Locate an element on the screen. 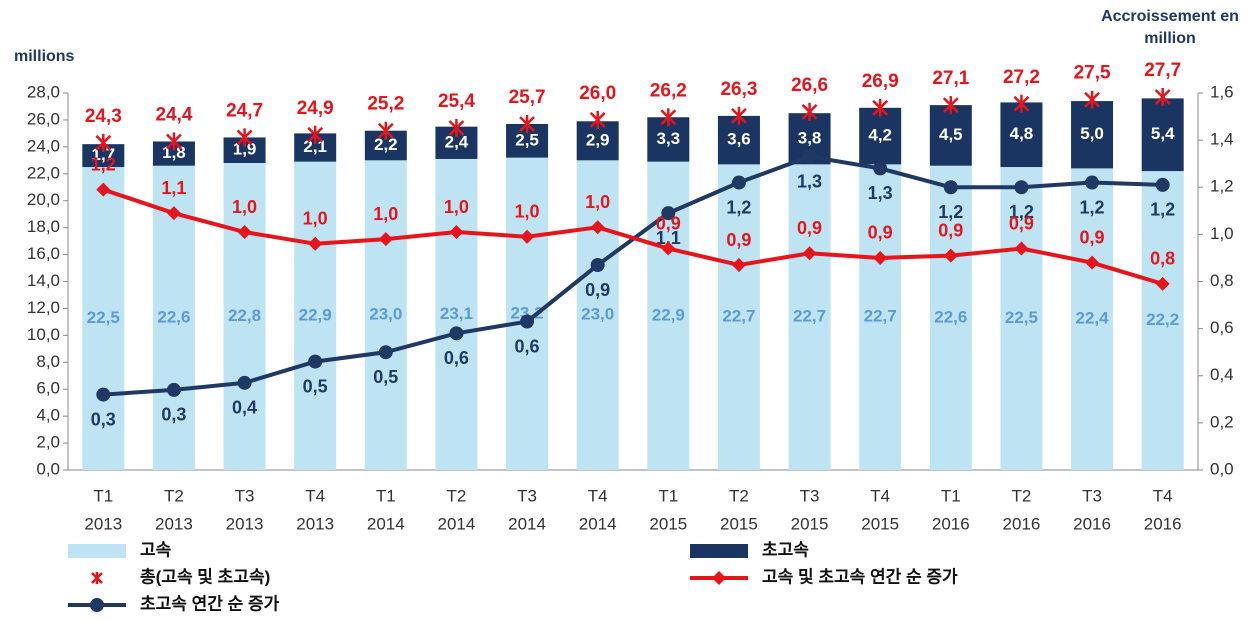  line-label: 0,4 is located at coordinates (244, 408).